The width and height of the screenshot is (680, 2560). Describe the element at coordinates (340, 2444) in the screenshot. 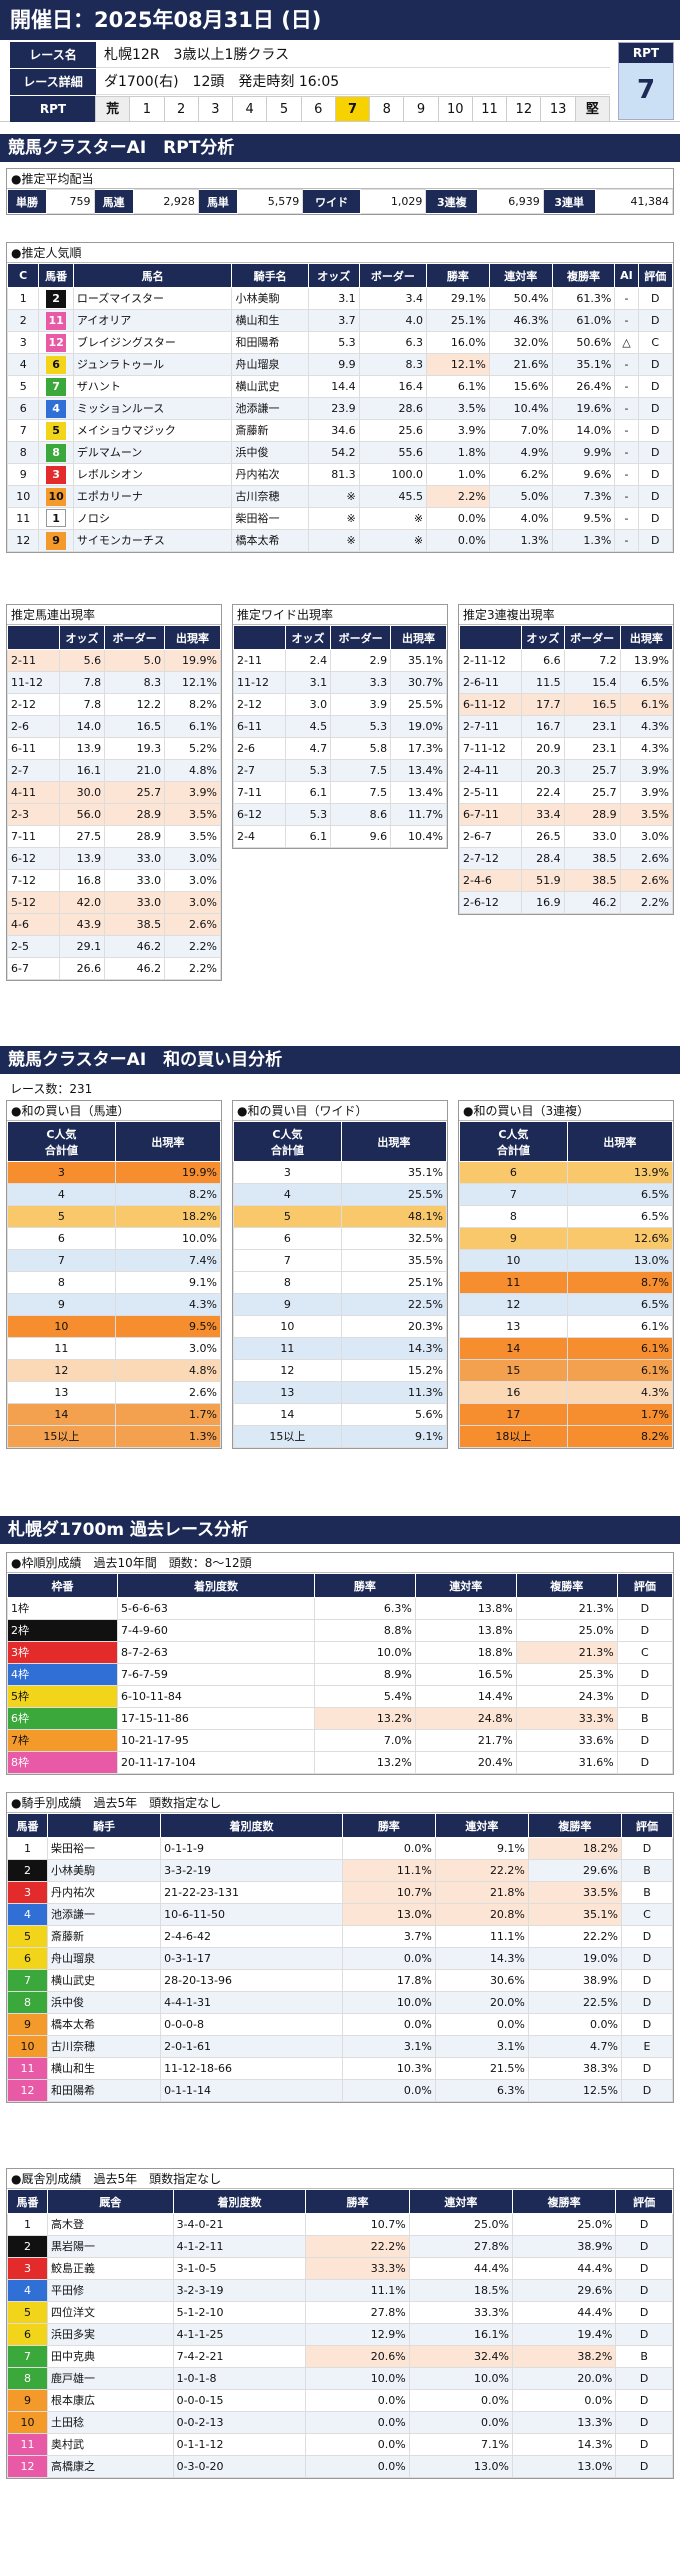

I see `table-row: 11 奥村武 0-1-1-12 0.0% 7.1% 14.3% D` at that location.